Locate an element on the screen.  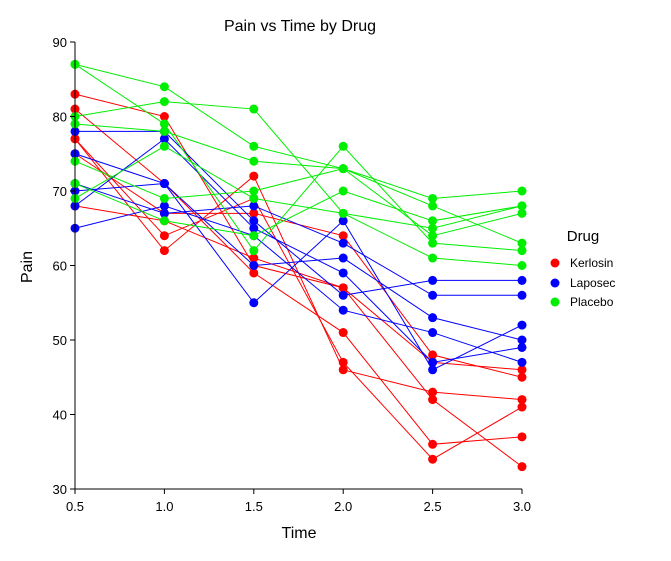
legend-label-placebo: Placebo is located at coordinates (592, 302).